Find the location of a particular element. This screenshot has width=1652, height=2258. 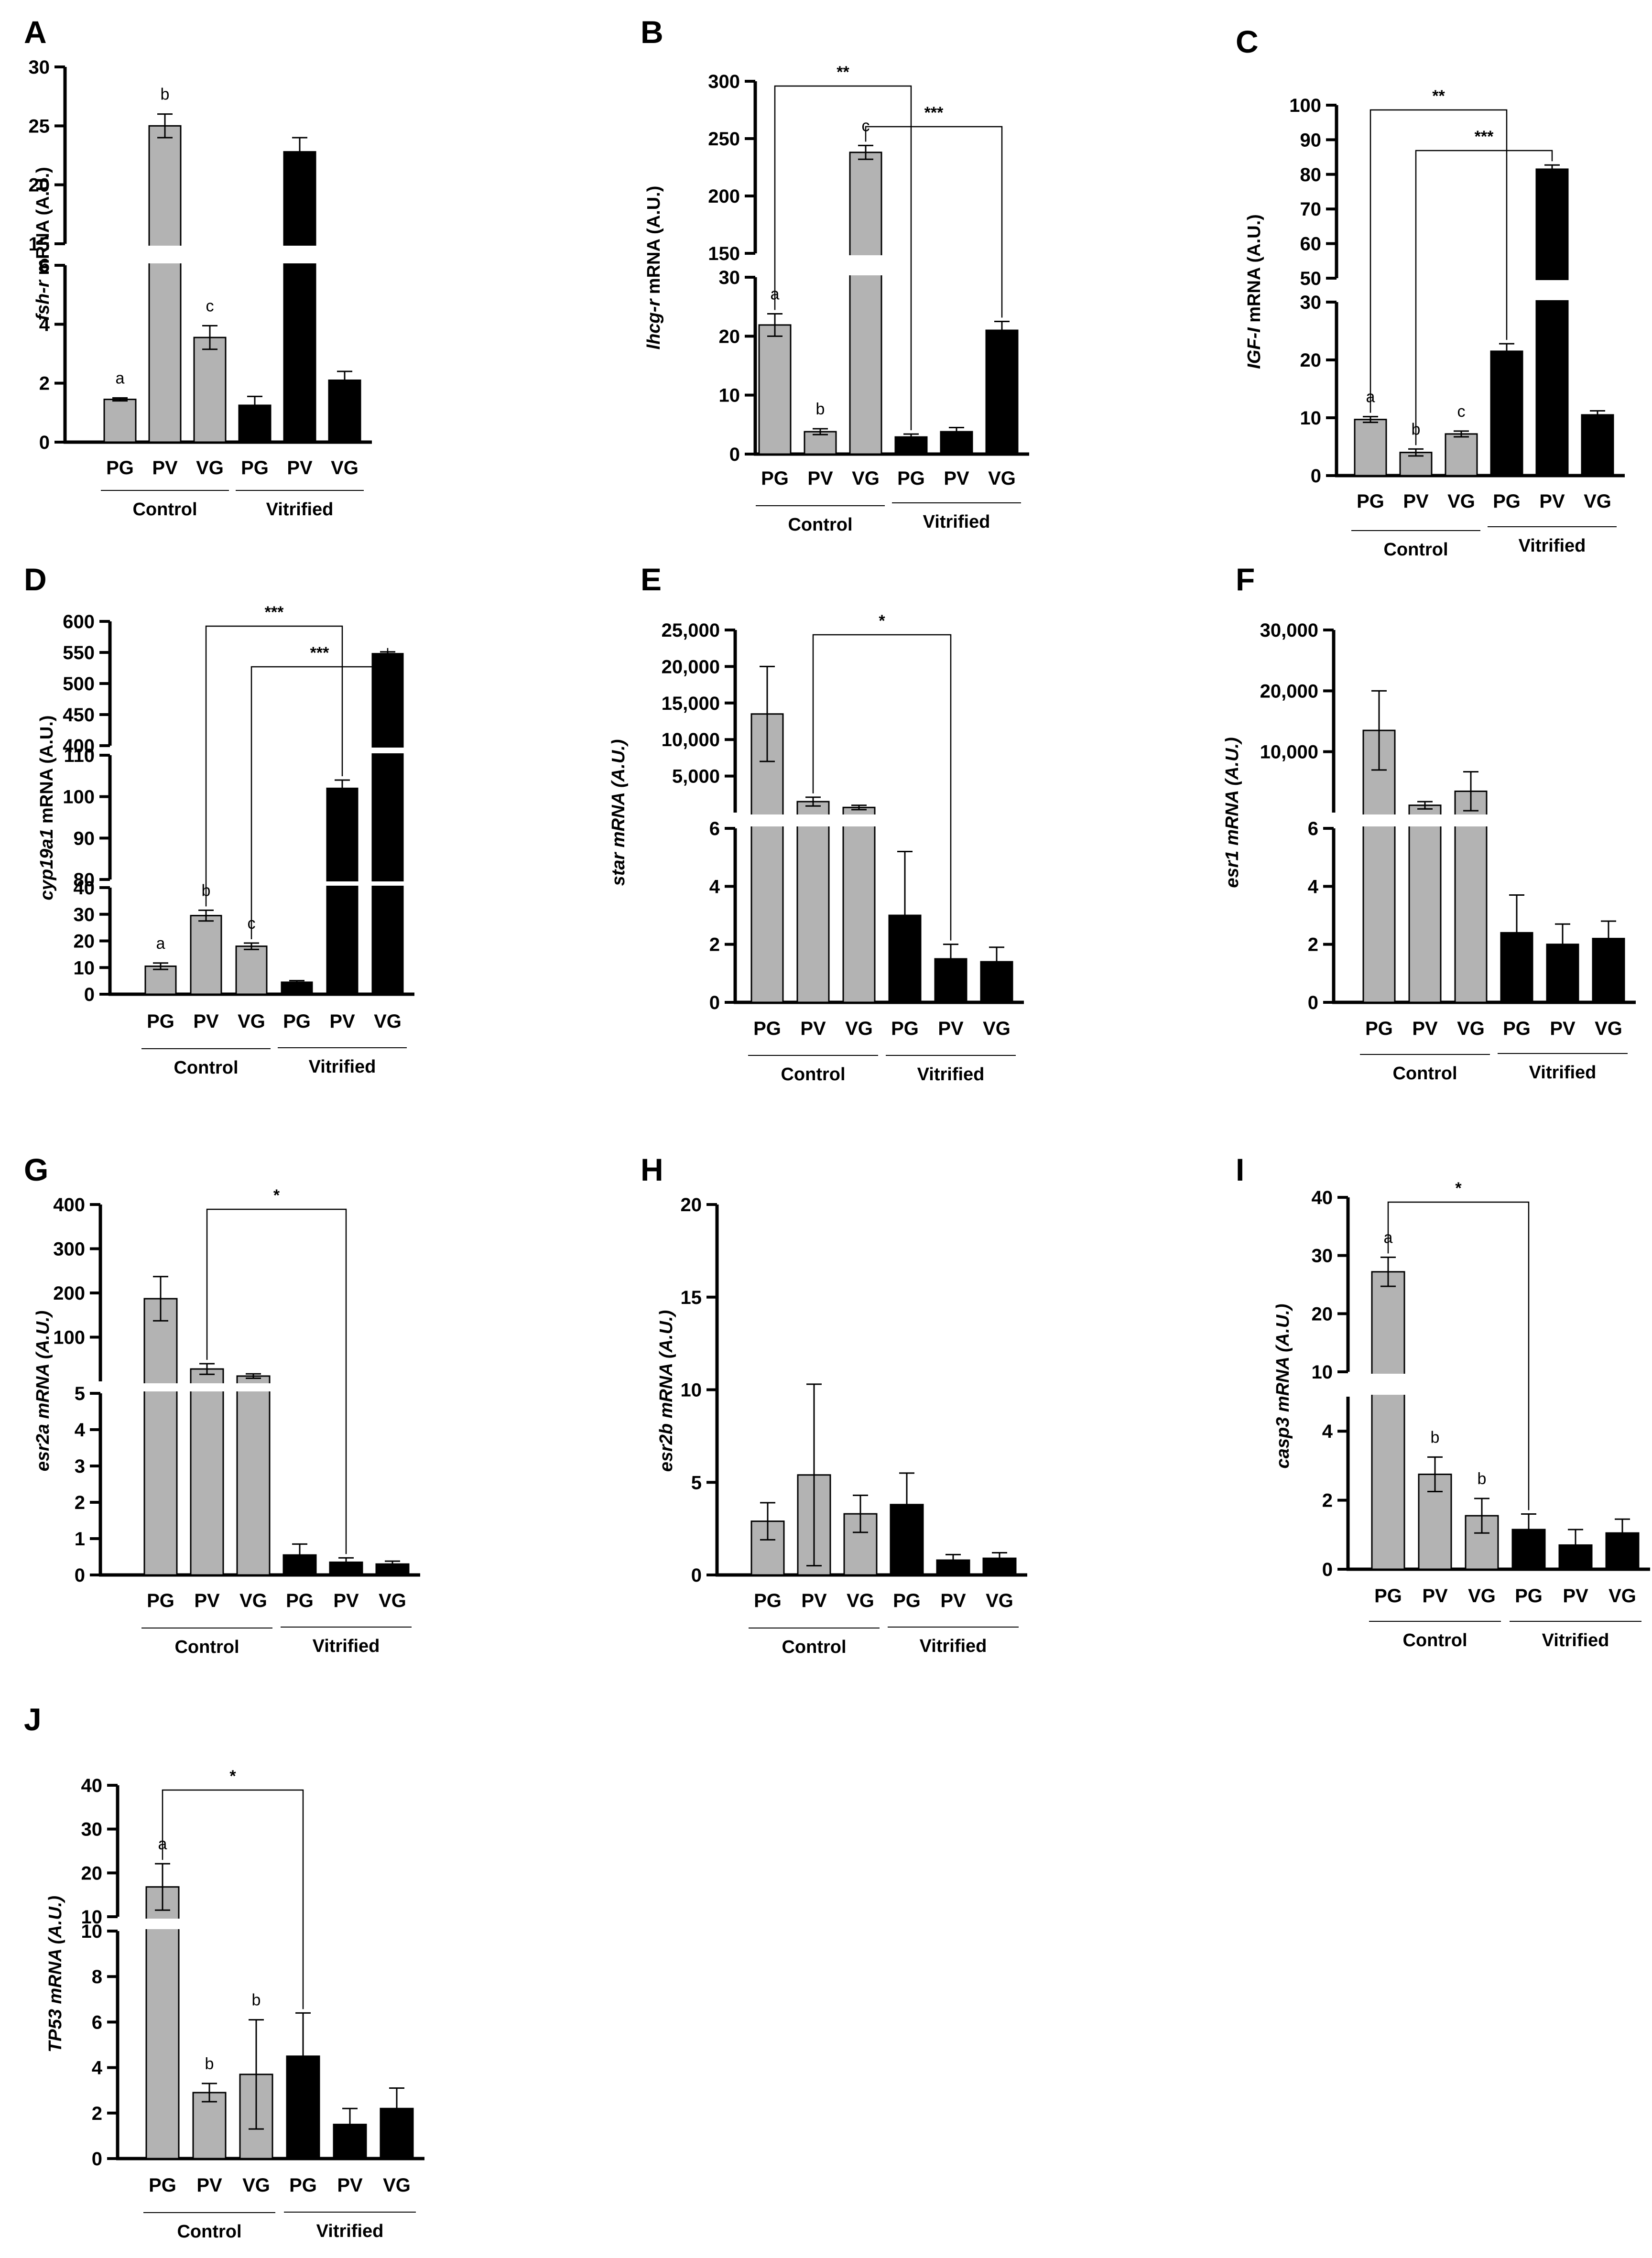

y-tick-label-g-1-0: 100 is located at coordinates (69, 1337).